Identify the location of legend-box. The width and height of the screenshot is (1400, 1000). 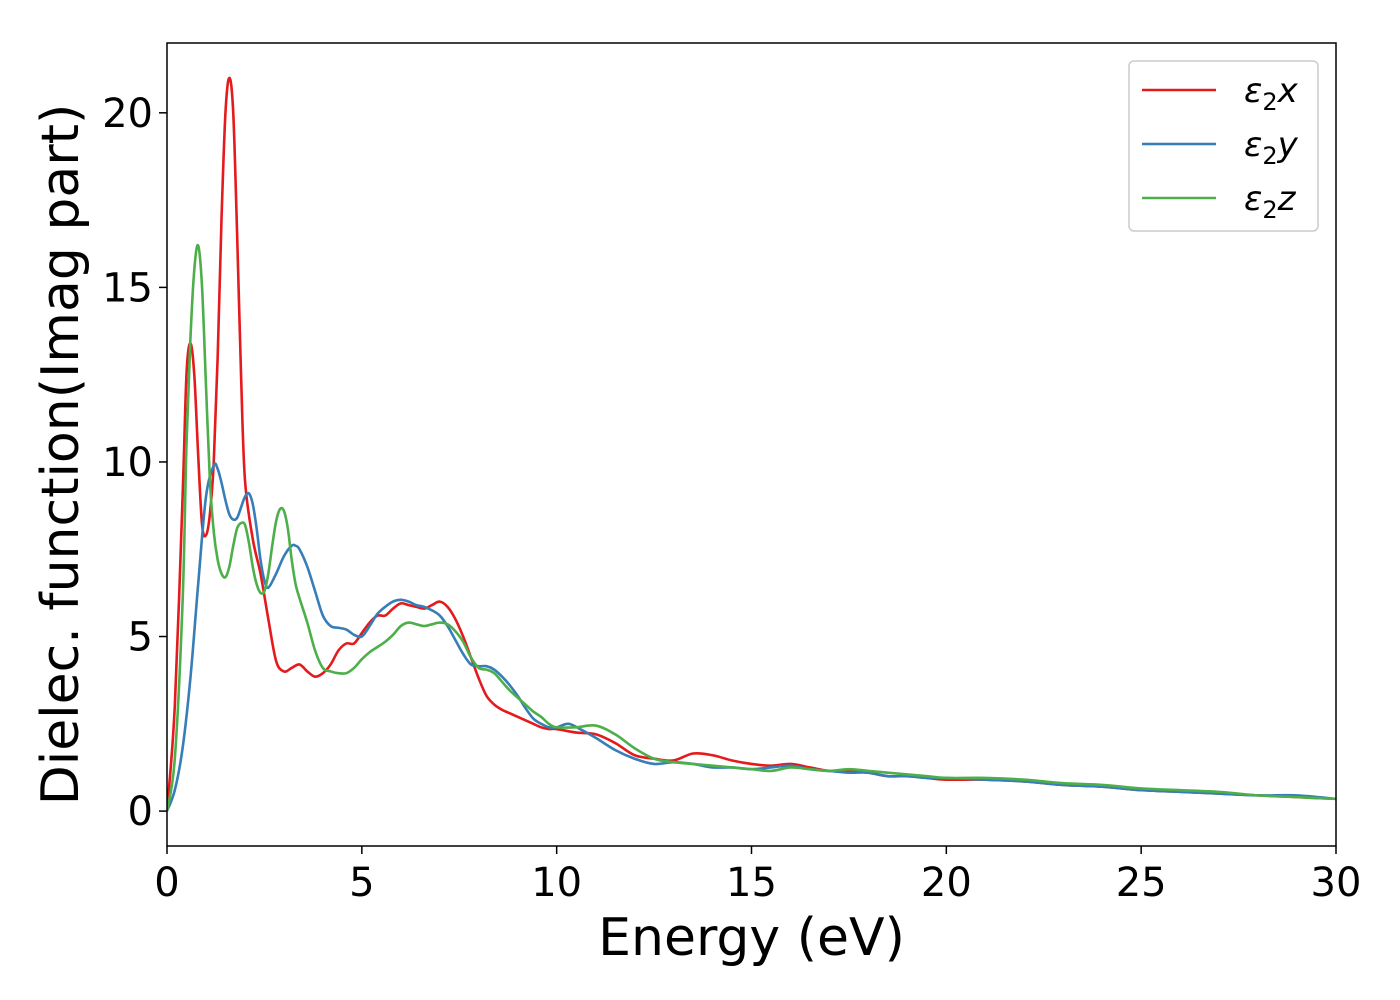
(1223, 146).